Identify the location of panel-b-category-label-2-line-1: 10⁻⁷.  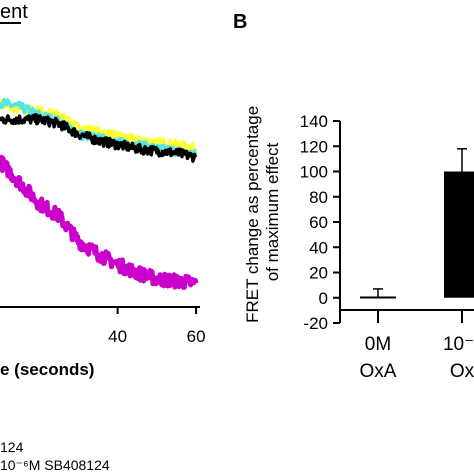
(458, 344).